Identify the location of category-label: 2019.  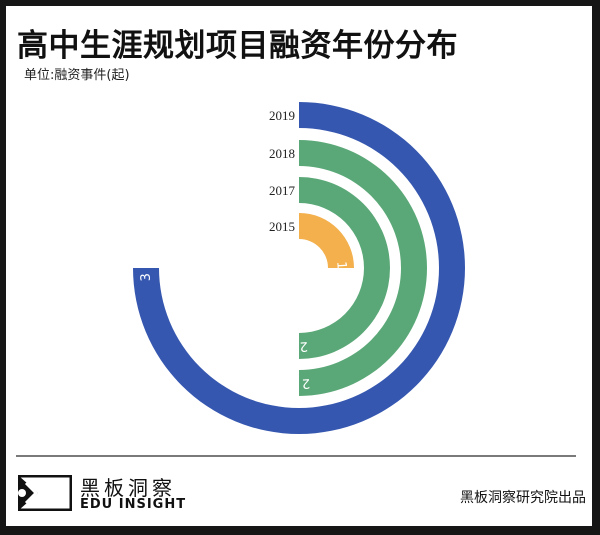
(282, 115).